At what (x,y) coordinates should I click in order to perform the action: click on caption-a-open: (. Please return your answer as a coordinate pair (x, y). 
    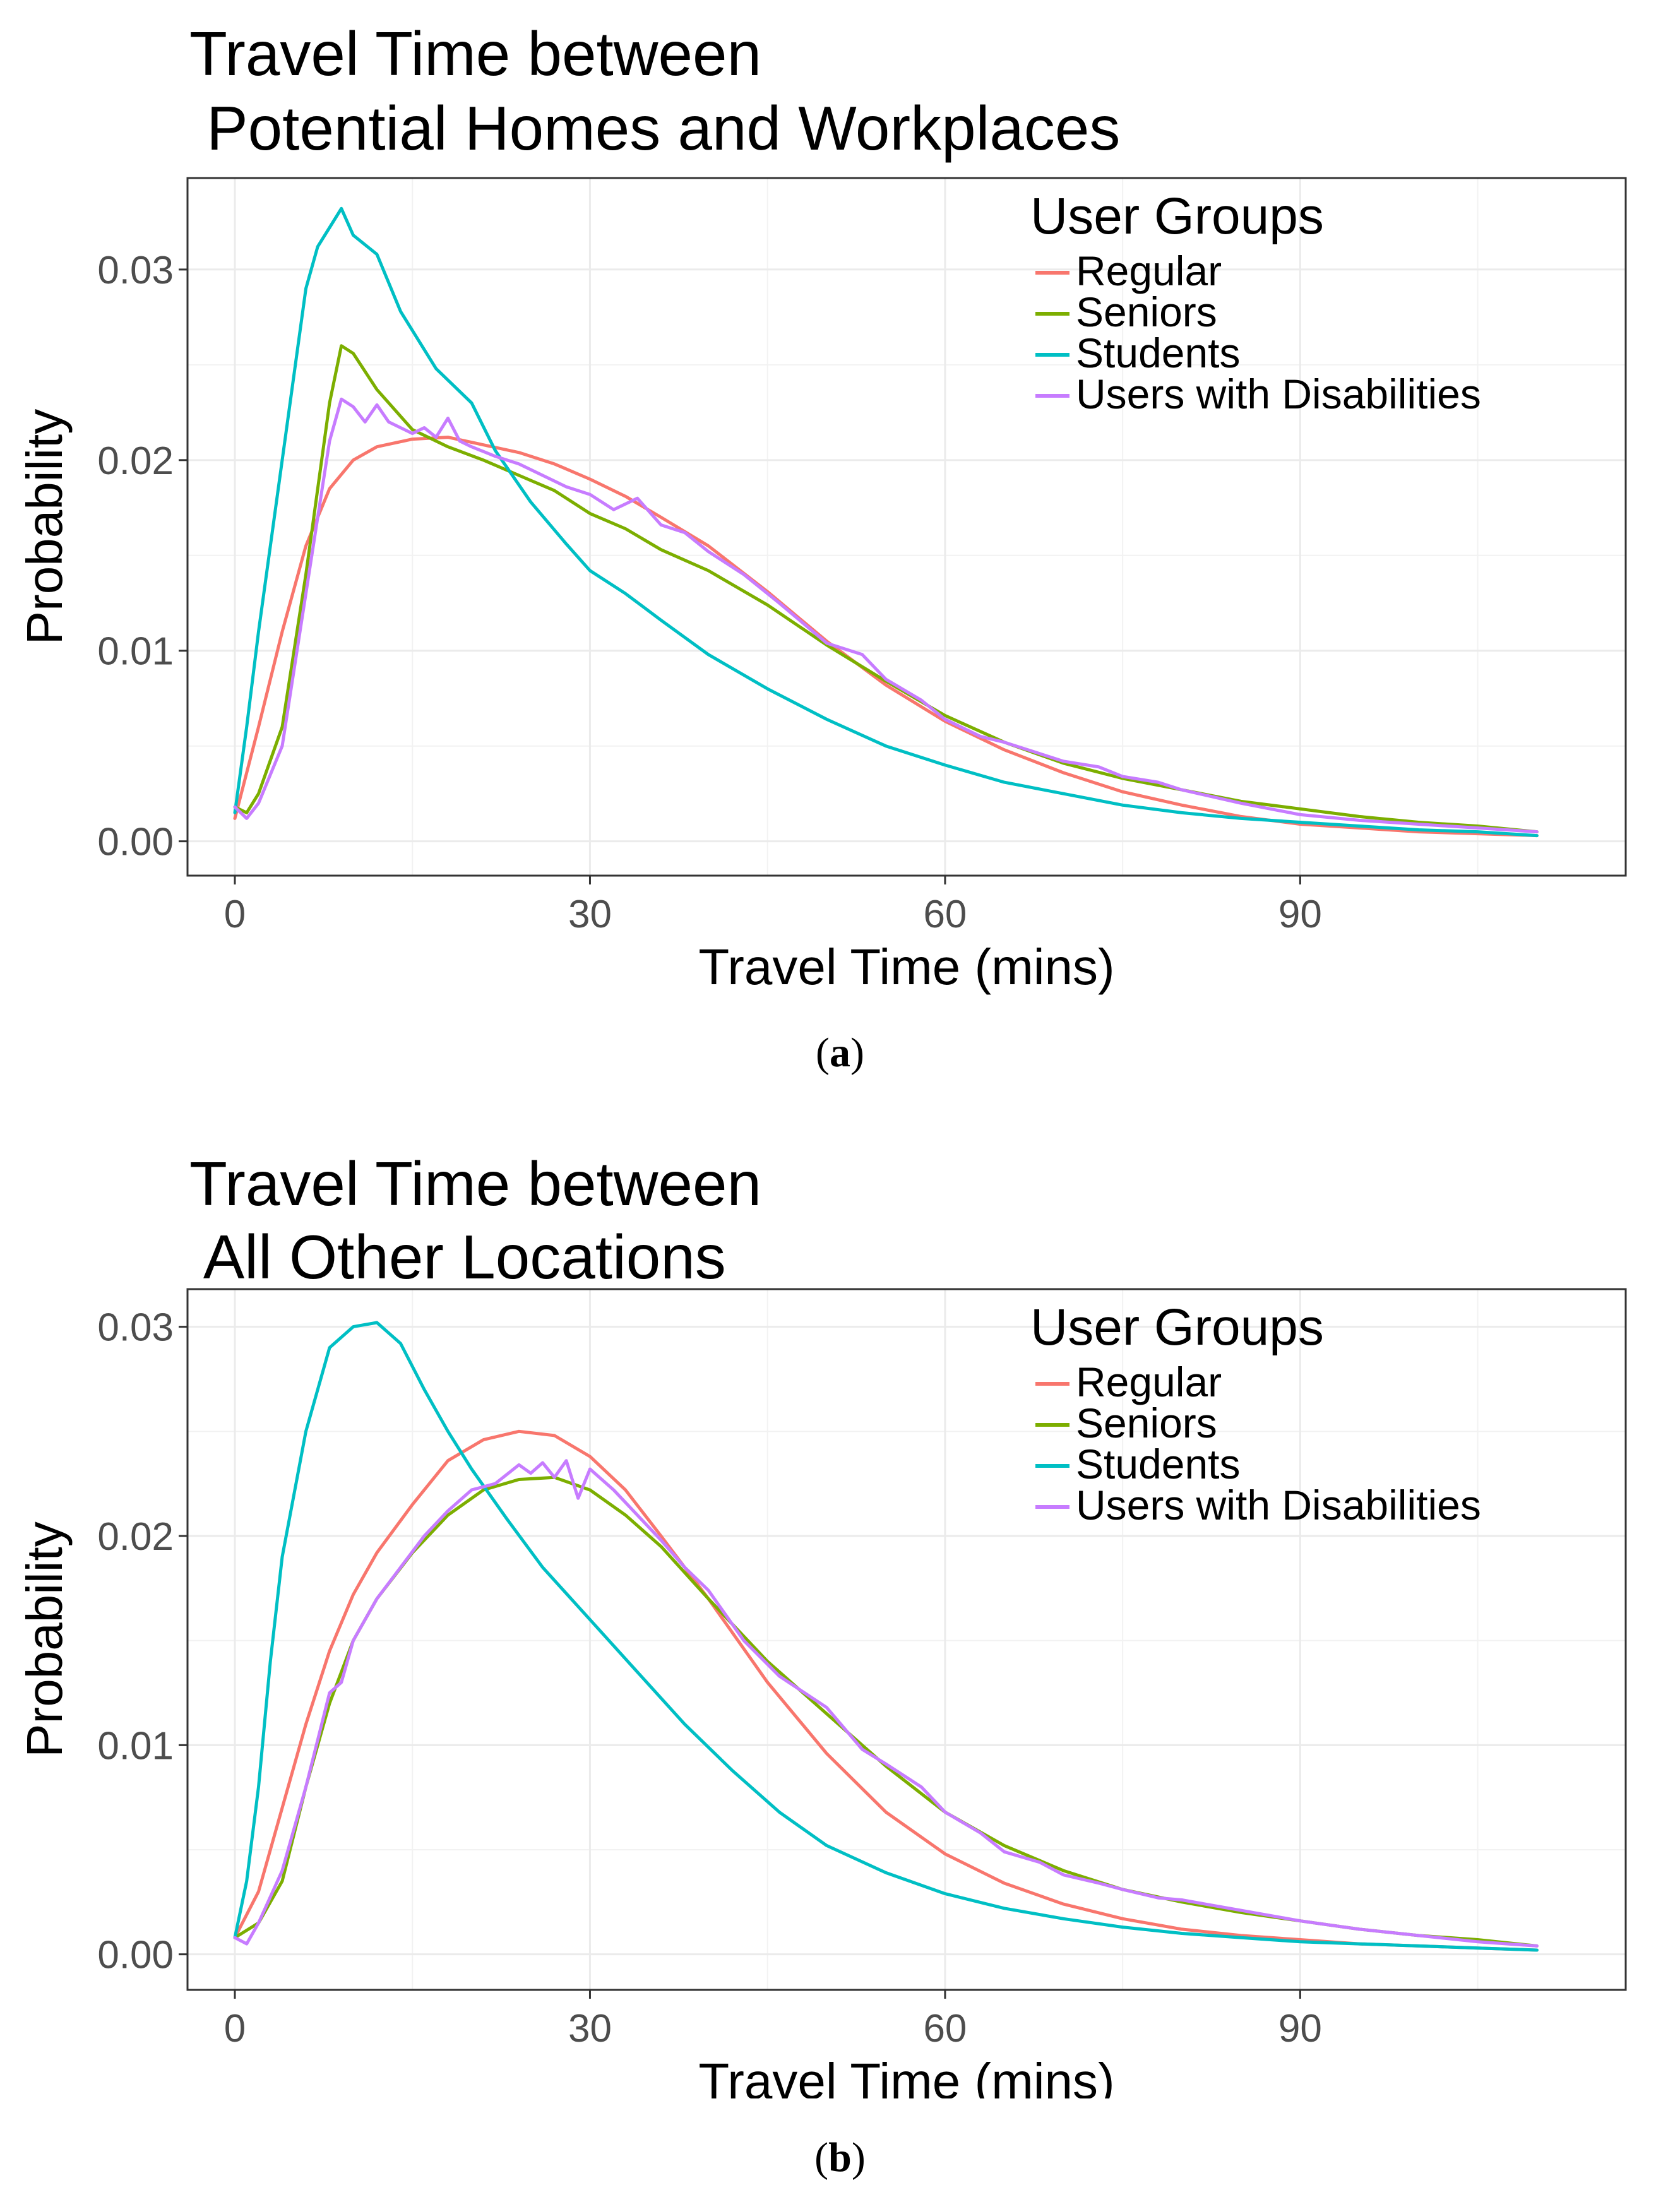
    Looking at the image, I should click on (823, 1053).